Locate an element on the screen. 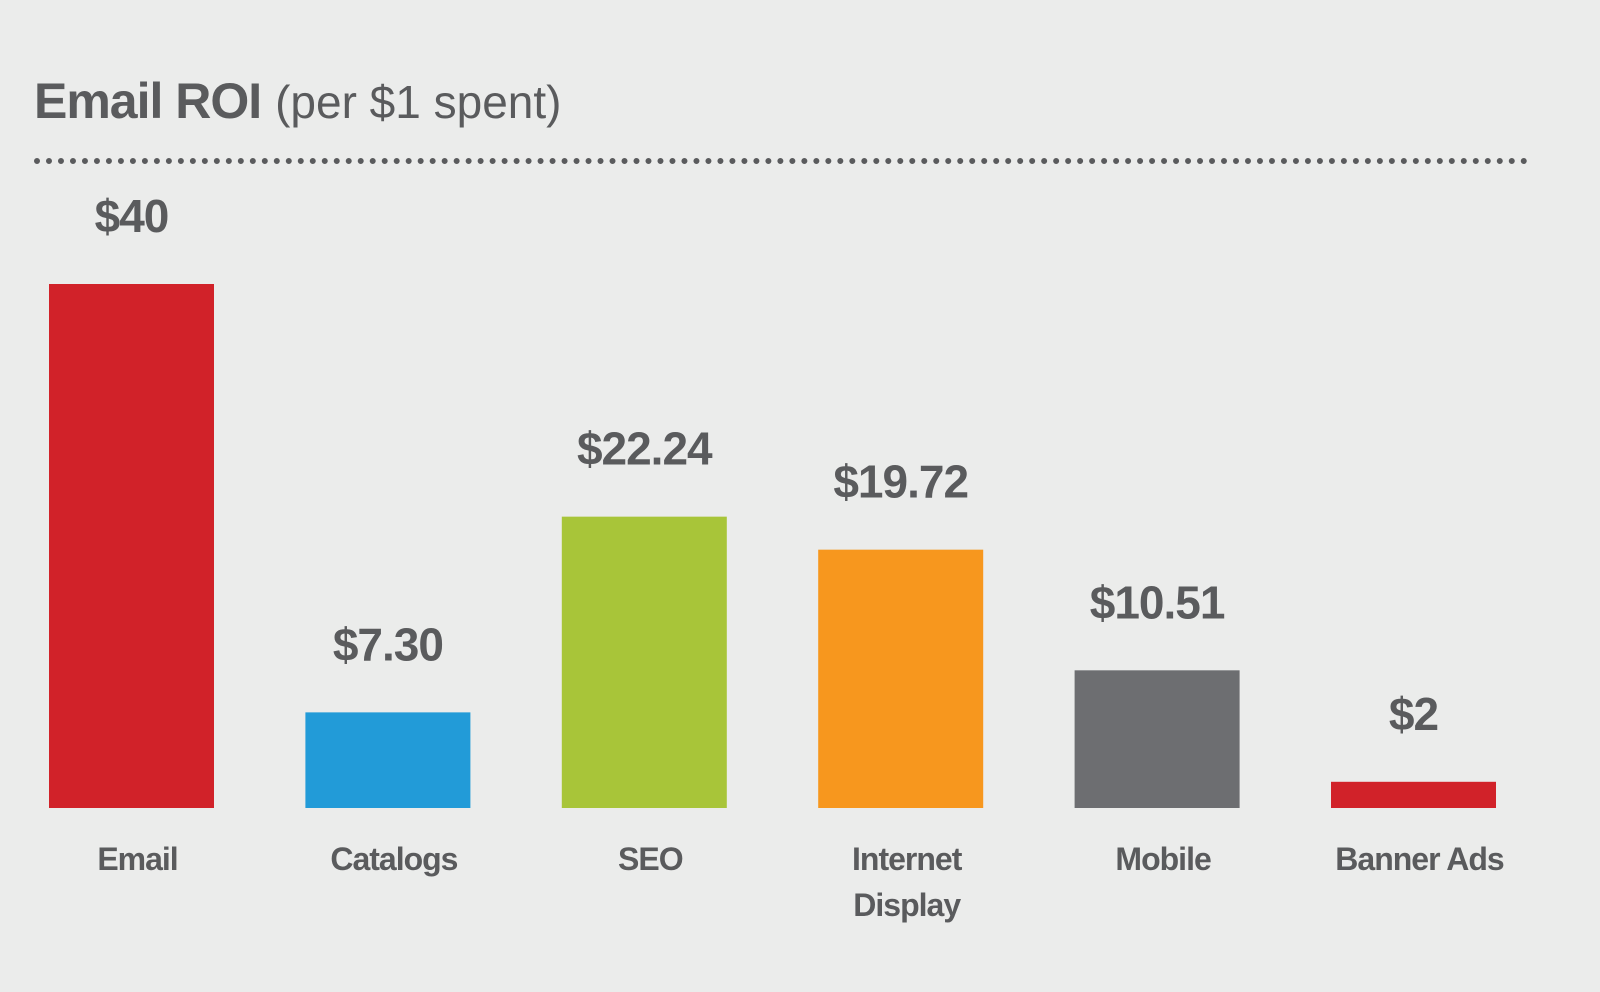  category-label-0: Email is located at coordinates (137, 859).